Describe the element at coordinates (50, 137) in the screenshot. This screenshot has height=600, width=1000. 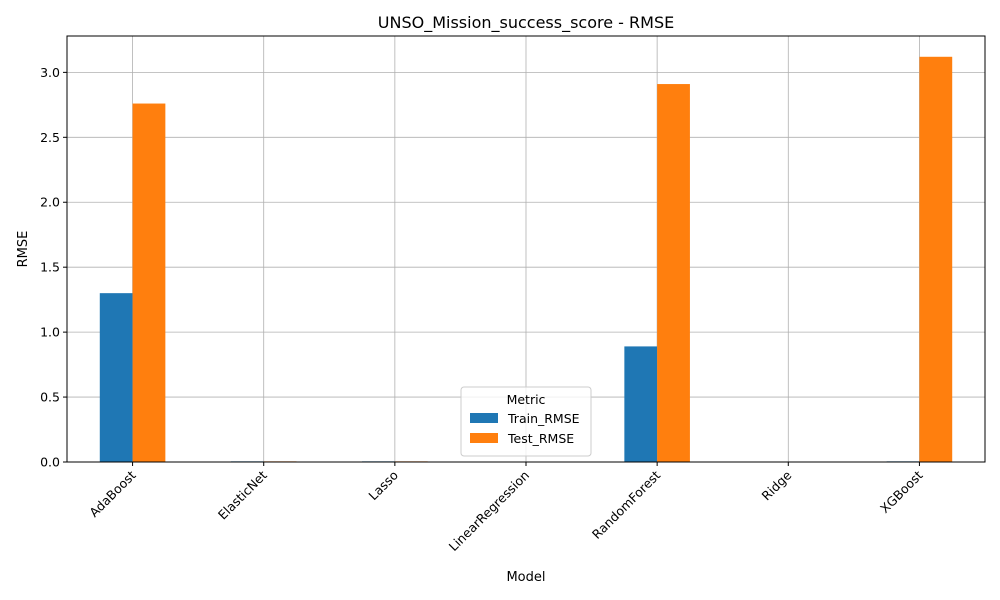
I see `y-tick-label: 2.5` at that location.